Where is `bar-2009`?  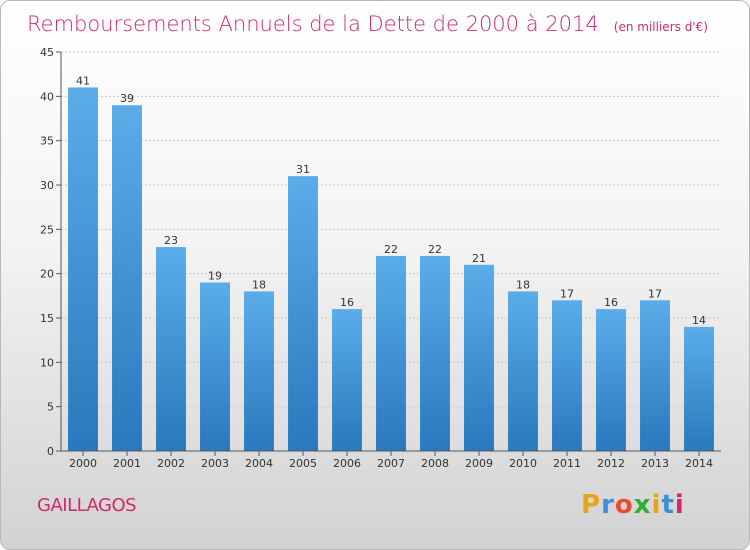 bar-2009 is located at coordinates (479, 357).